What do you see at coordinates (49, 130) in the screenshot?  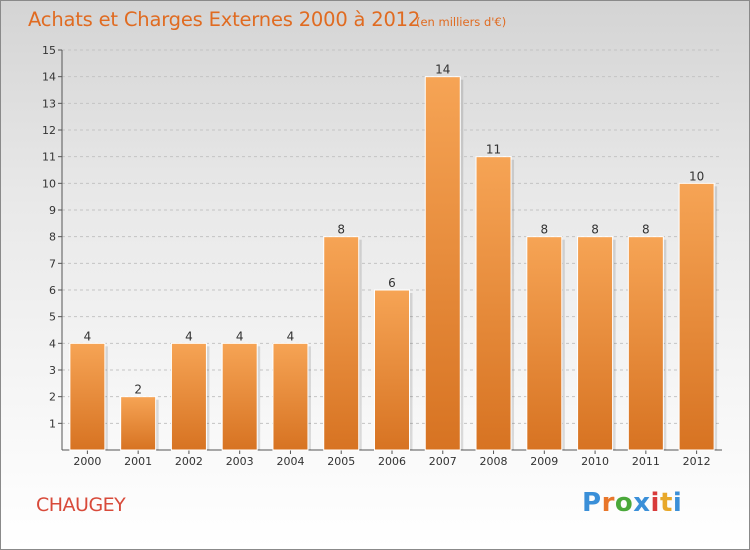 I see `y-tick-label: 12` at bounding box center [49, 130].